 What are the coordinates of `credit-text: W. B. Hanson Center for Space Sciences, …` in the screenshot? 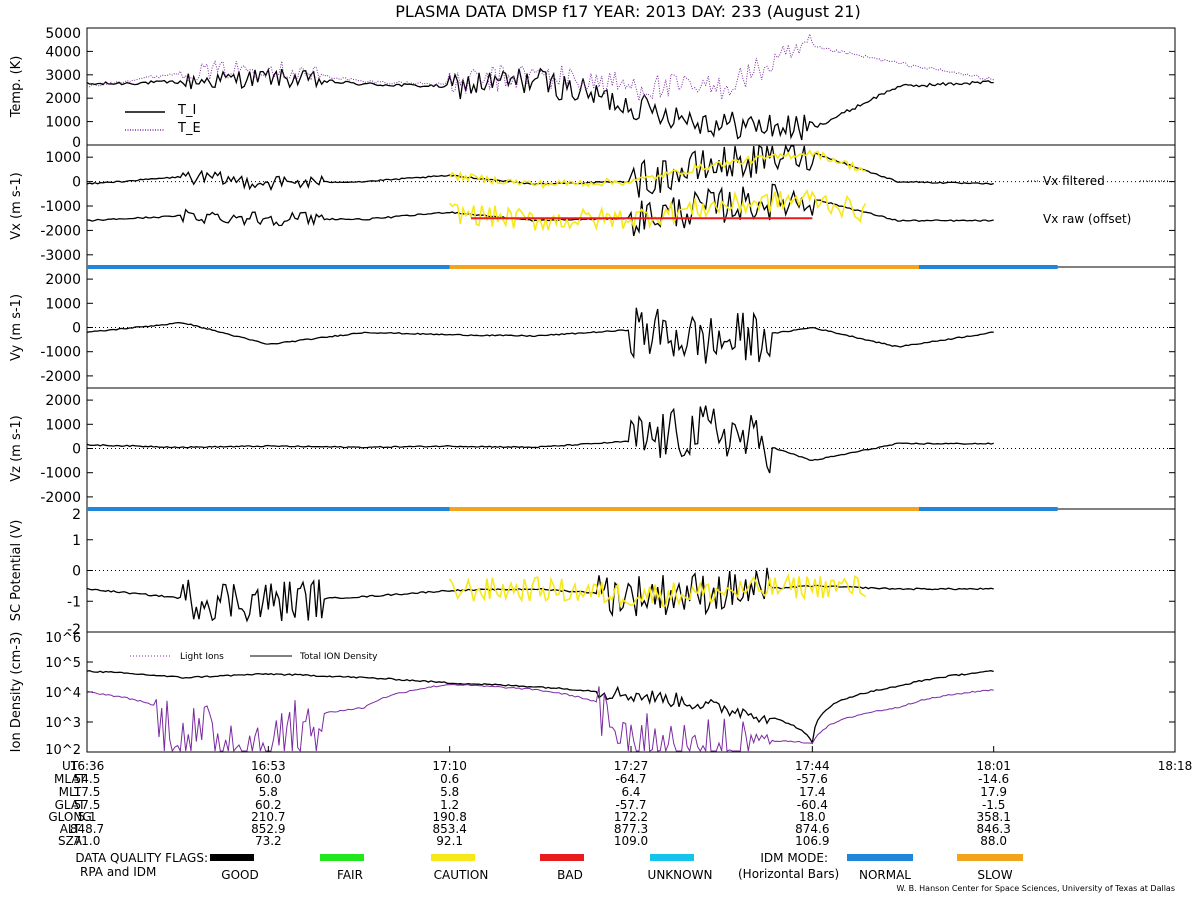 It's located at (1036, 888).